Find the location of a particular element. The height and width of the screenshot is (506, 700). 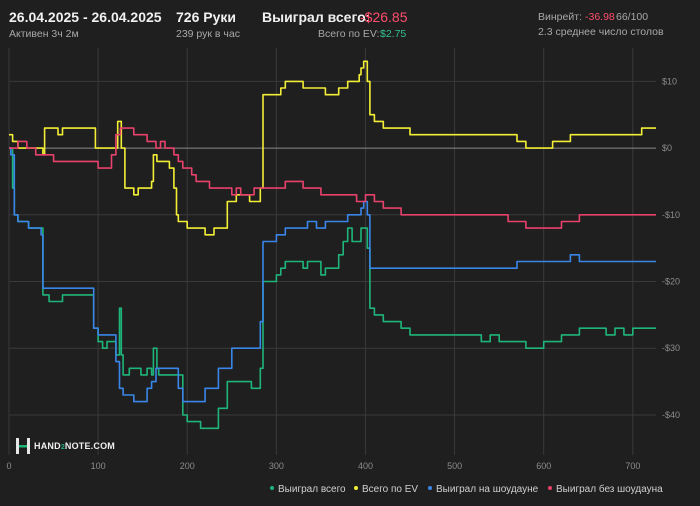

winrate-value: -36.98 is located at coordinates (600, 17).